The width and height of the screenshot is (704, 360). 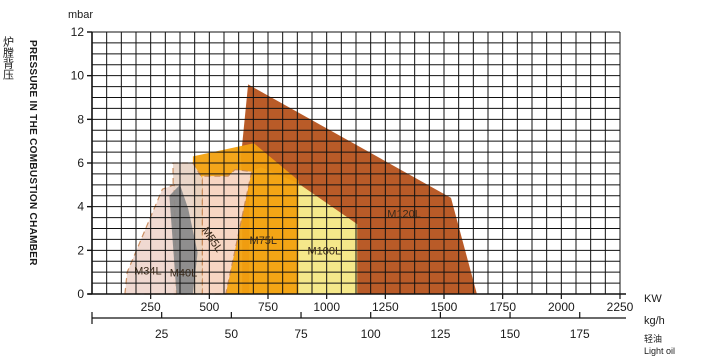 What do you see at coordinates (80, 207) in the screenshot?
I see `y-tick-label: 4` at bounding box center [80, 207].